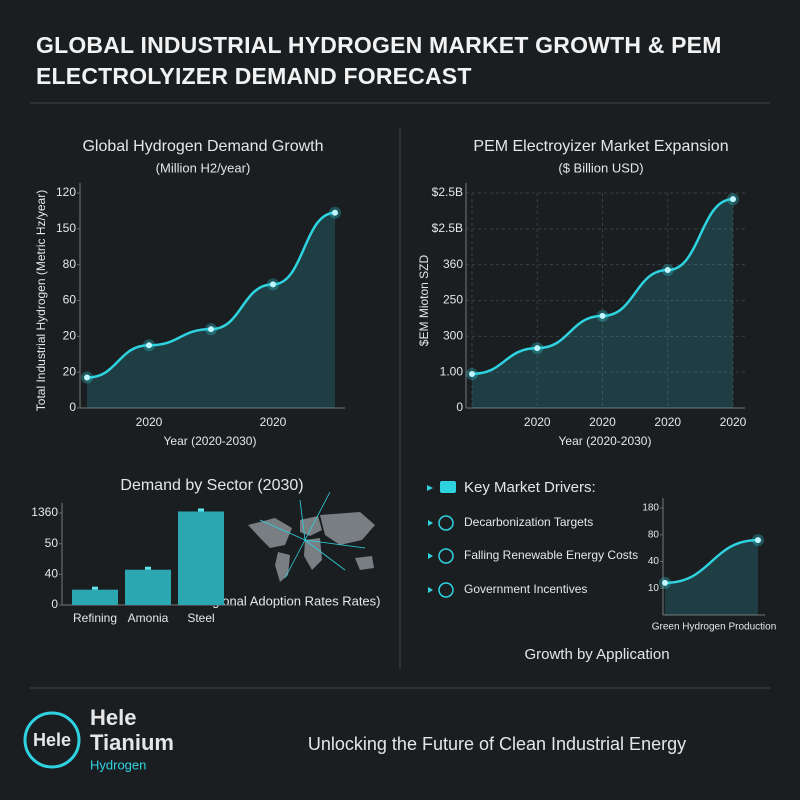 The width and height of the screenshot is (800, 800). Describe the element at coordinates (148, 618) in the screenshot. I see `x-tick-label: Amonia` at that location.